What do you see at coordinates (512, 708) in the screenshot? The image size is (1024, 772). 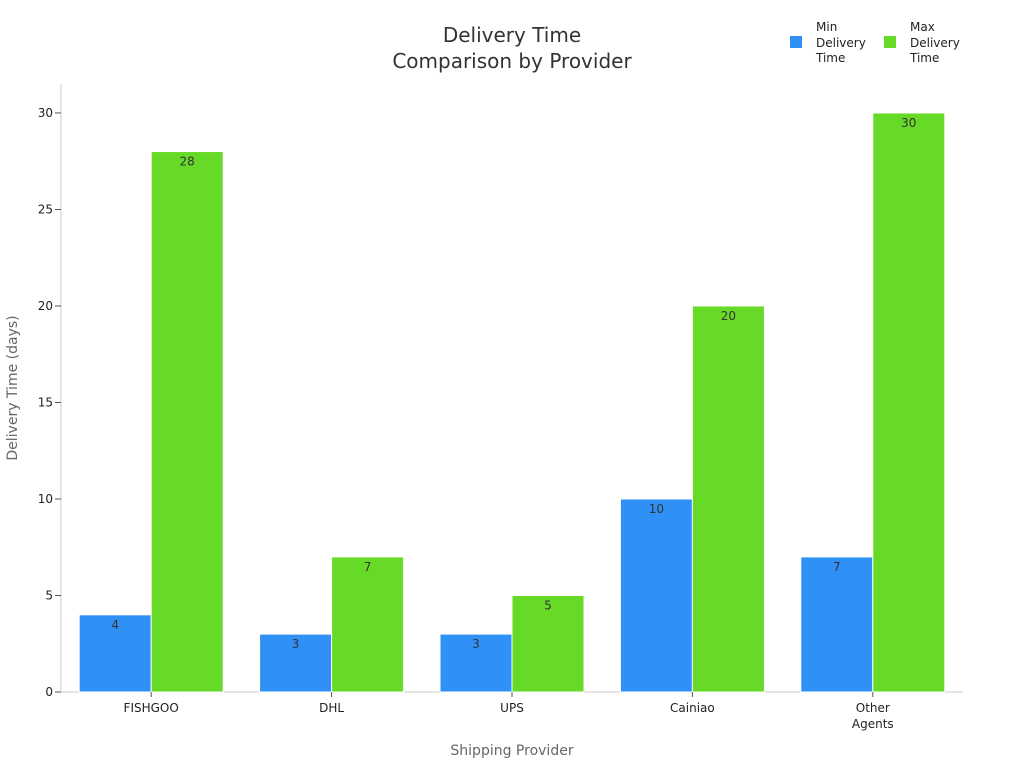 I see `x-tick-label: UPS` at bounding box center [512, 708].